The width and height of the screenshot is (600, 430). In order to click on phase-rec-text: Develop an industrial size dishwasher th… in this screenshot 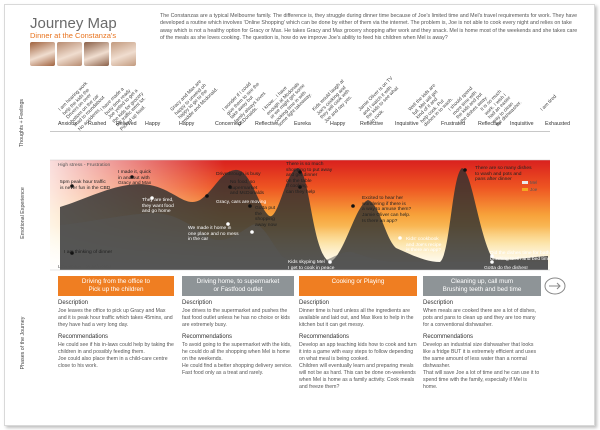, I will do `click(481, 366)`.